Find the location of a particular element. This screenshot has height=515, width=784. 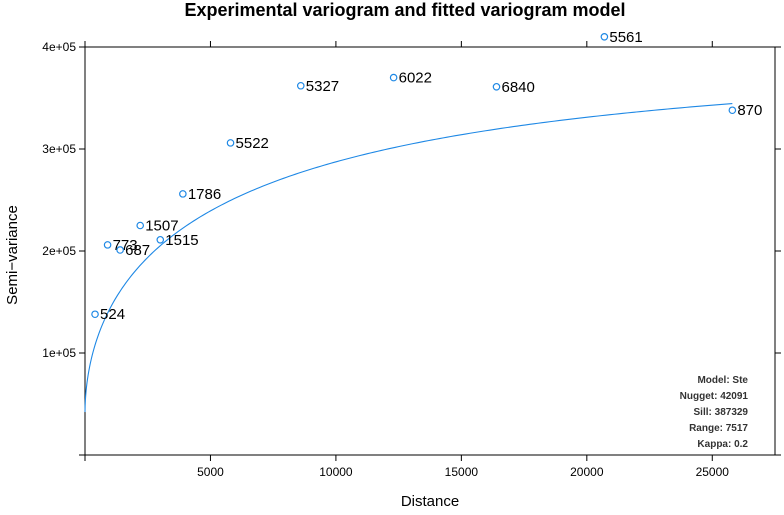

point-label: 6022 is located at coordinates (415, 78).